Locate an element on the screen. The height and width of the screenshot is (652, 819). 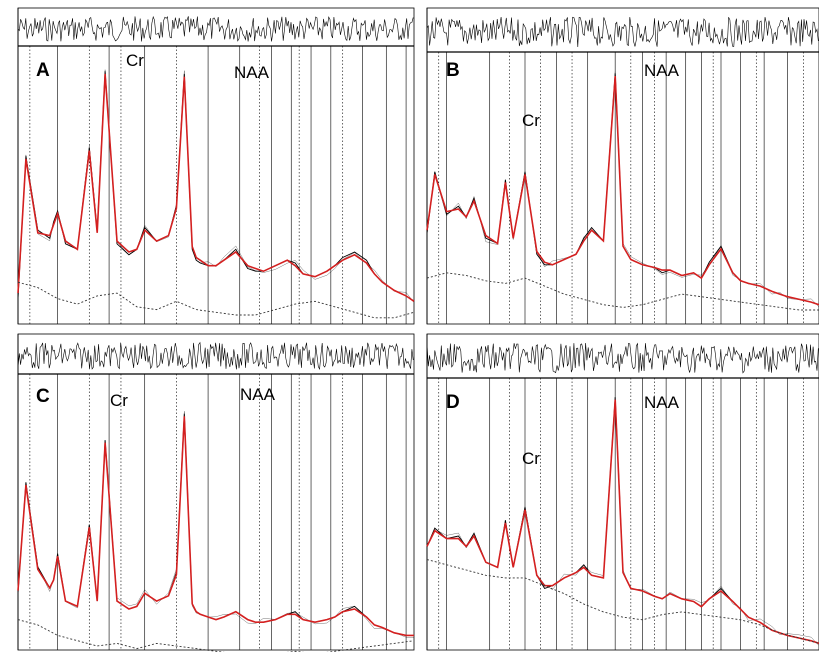
panel-letter: B is located at coordinates (453, 70).